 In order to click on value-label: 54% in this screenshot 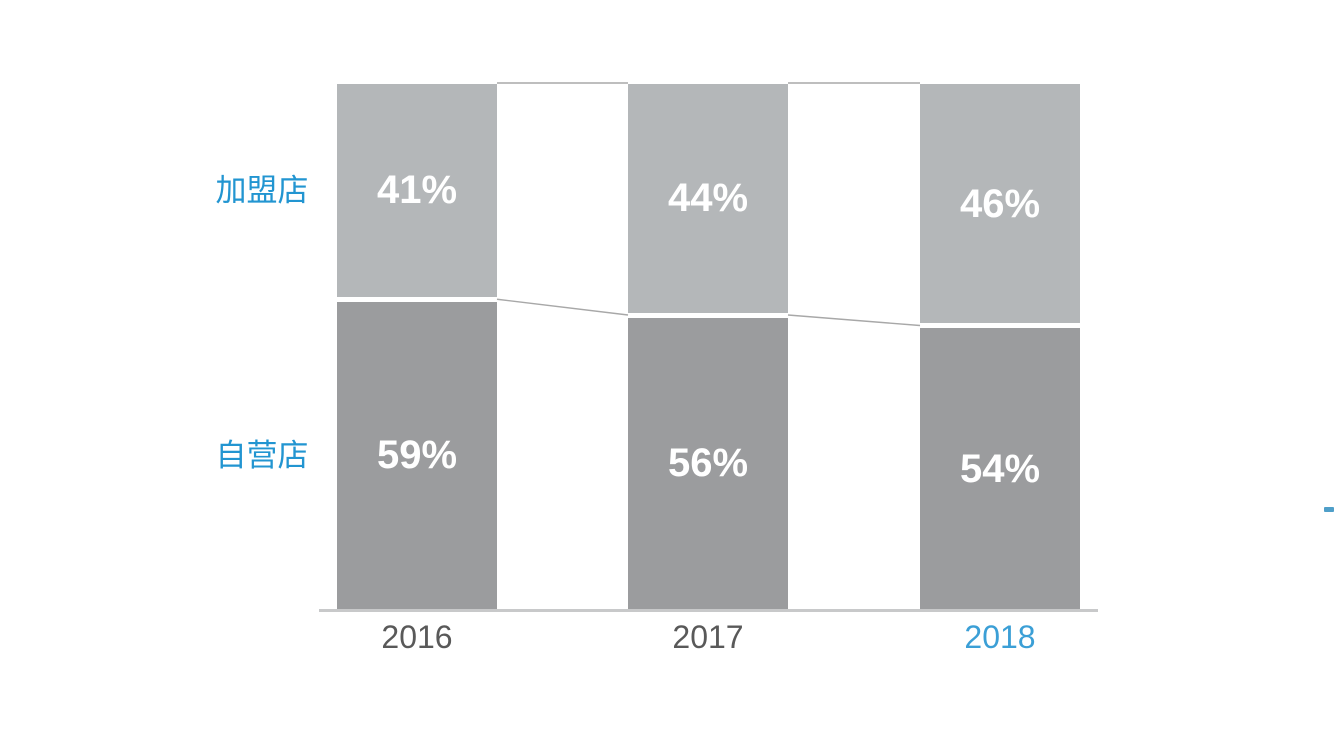, I will do `click(1000, 468)`.